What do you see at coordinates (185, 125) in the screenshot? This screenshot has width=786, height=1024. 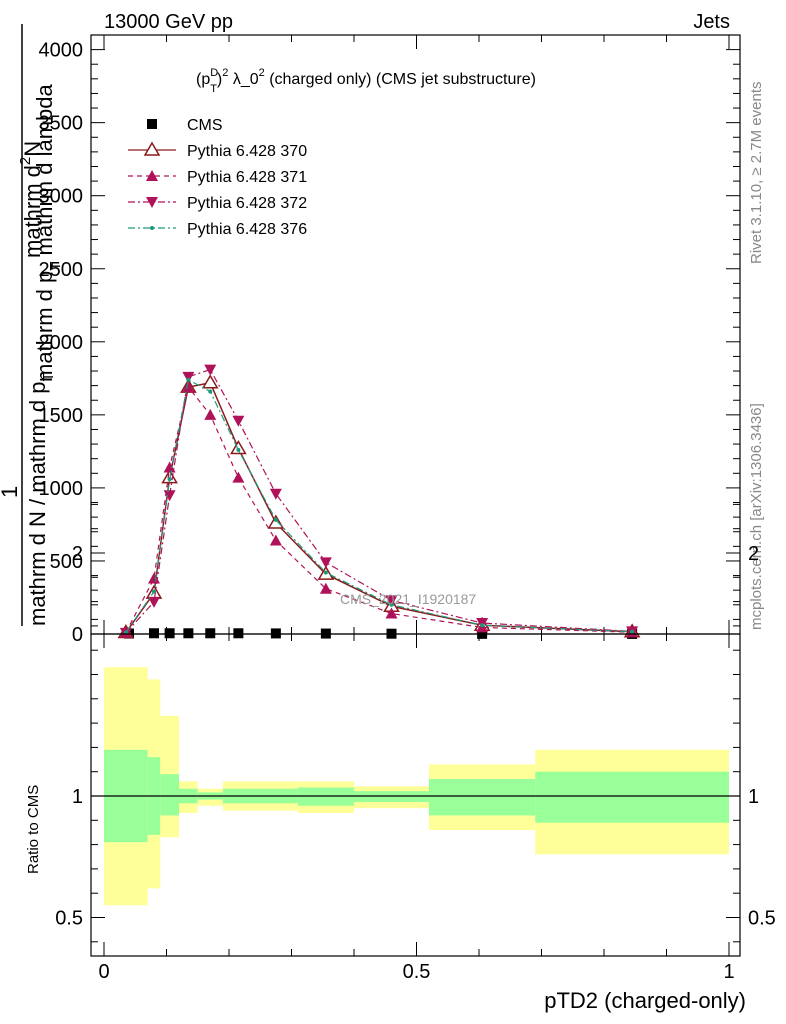 I see `legend-item: CMS` at bounding box center [185, 125].